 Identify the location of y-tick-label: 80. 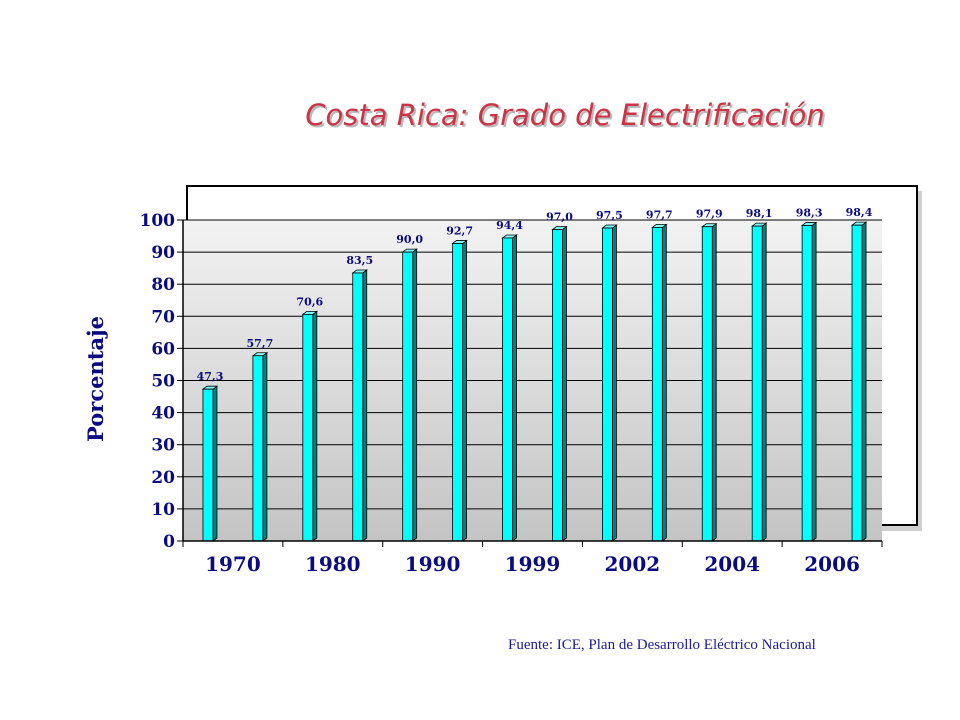
(163, 285).